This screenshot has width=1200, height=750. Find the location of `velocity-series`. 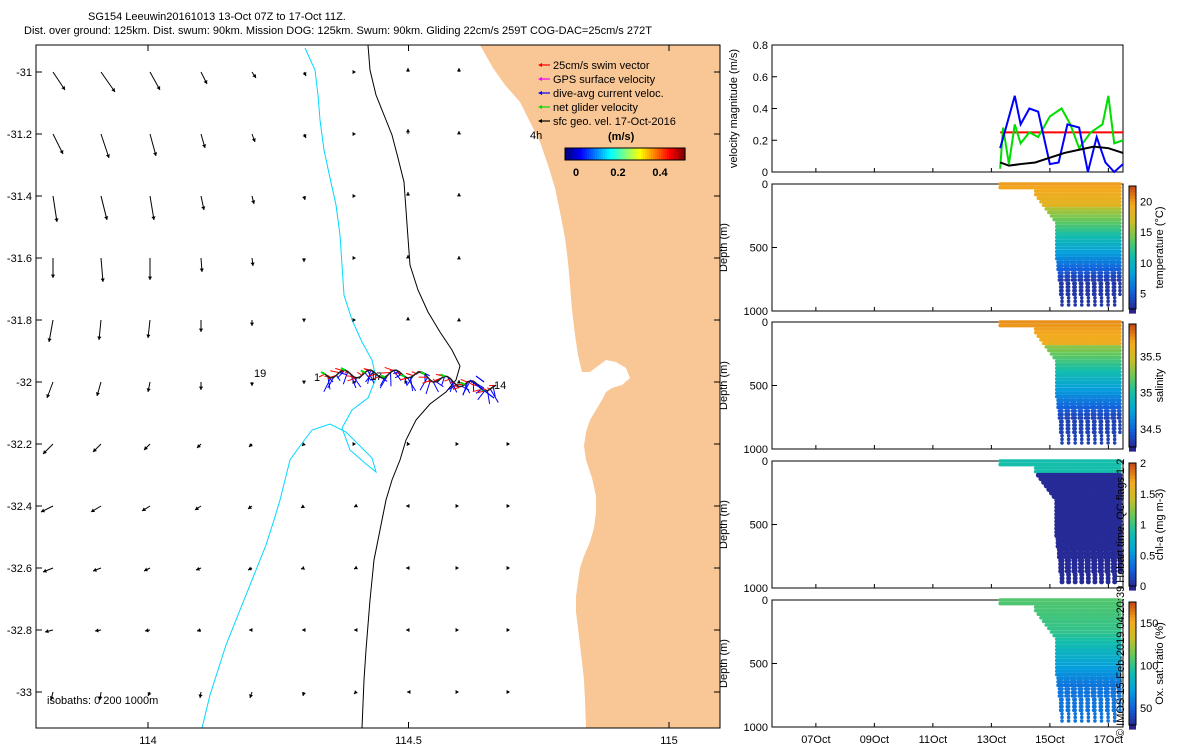

velocity-series is located at coordinates (1061, 156).